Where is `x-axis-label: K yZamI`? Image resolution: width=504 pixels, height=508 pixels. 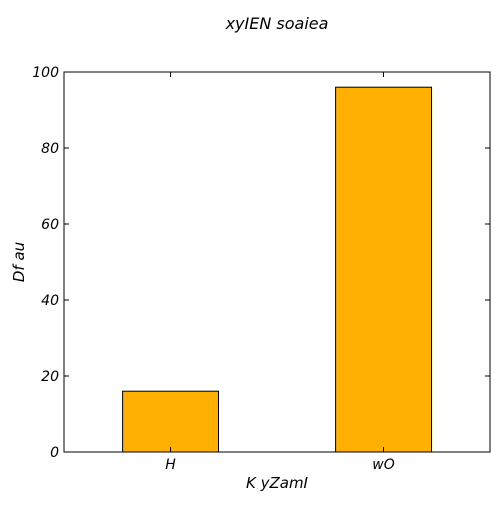 x-axis-label: K yZamI is located at coordinates (277, 483).